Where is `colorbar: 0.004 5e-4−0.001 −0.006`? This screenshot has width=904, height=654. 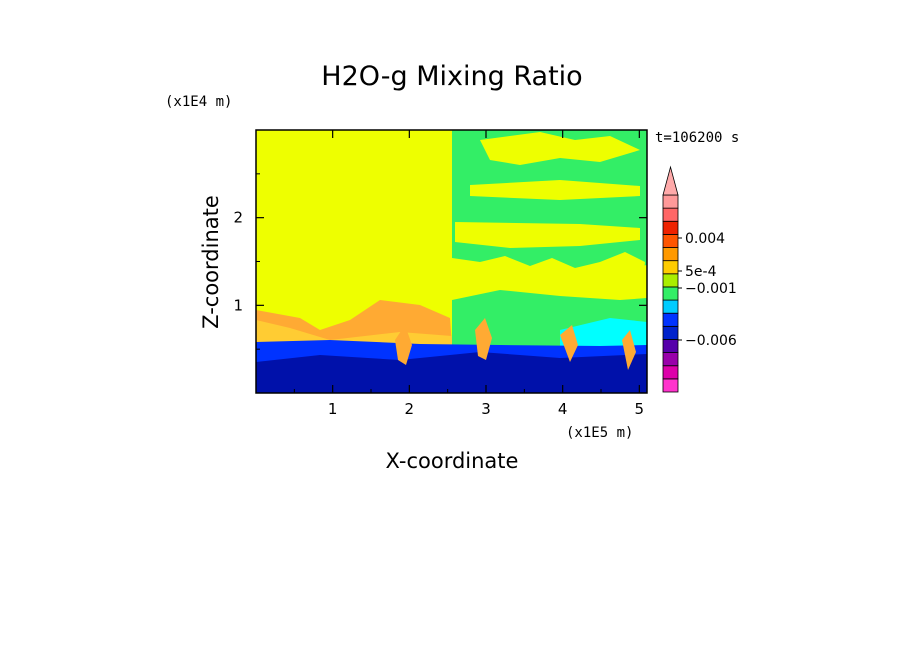 colorbar: 0.004 5e-4−0.001 −0.006 is located at coordinates (699, 279).